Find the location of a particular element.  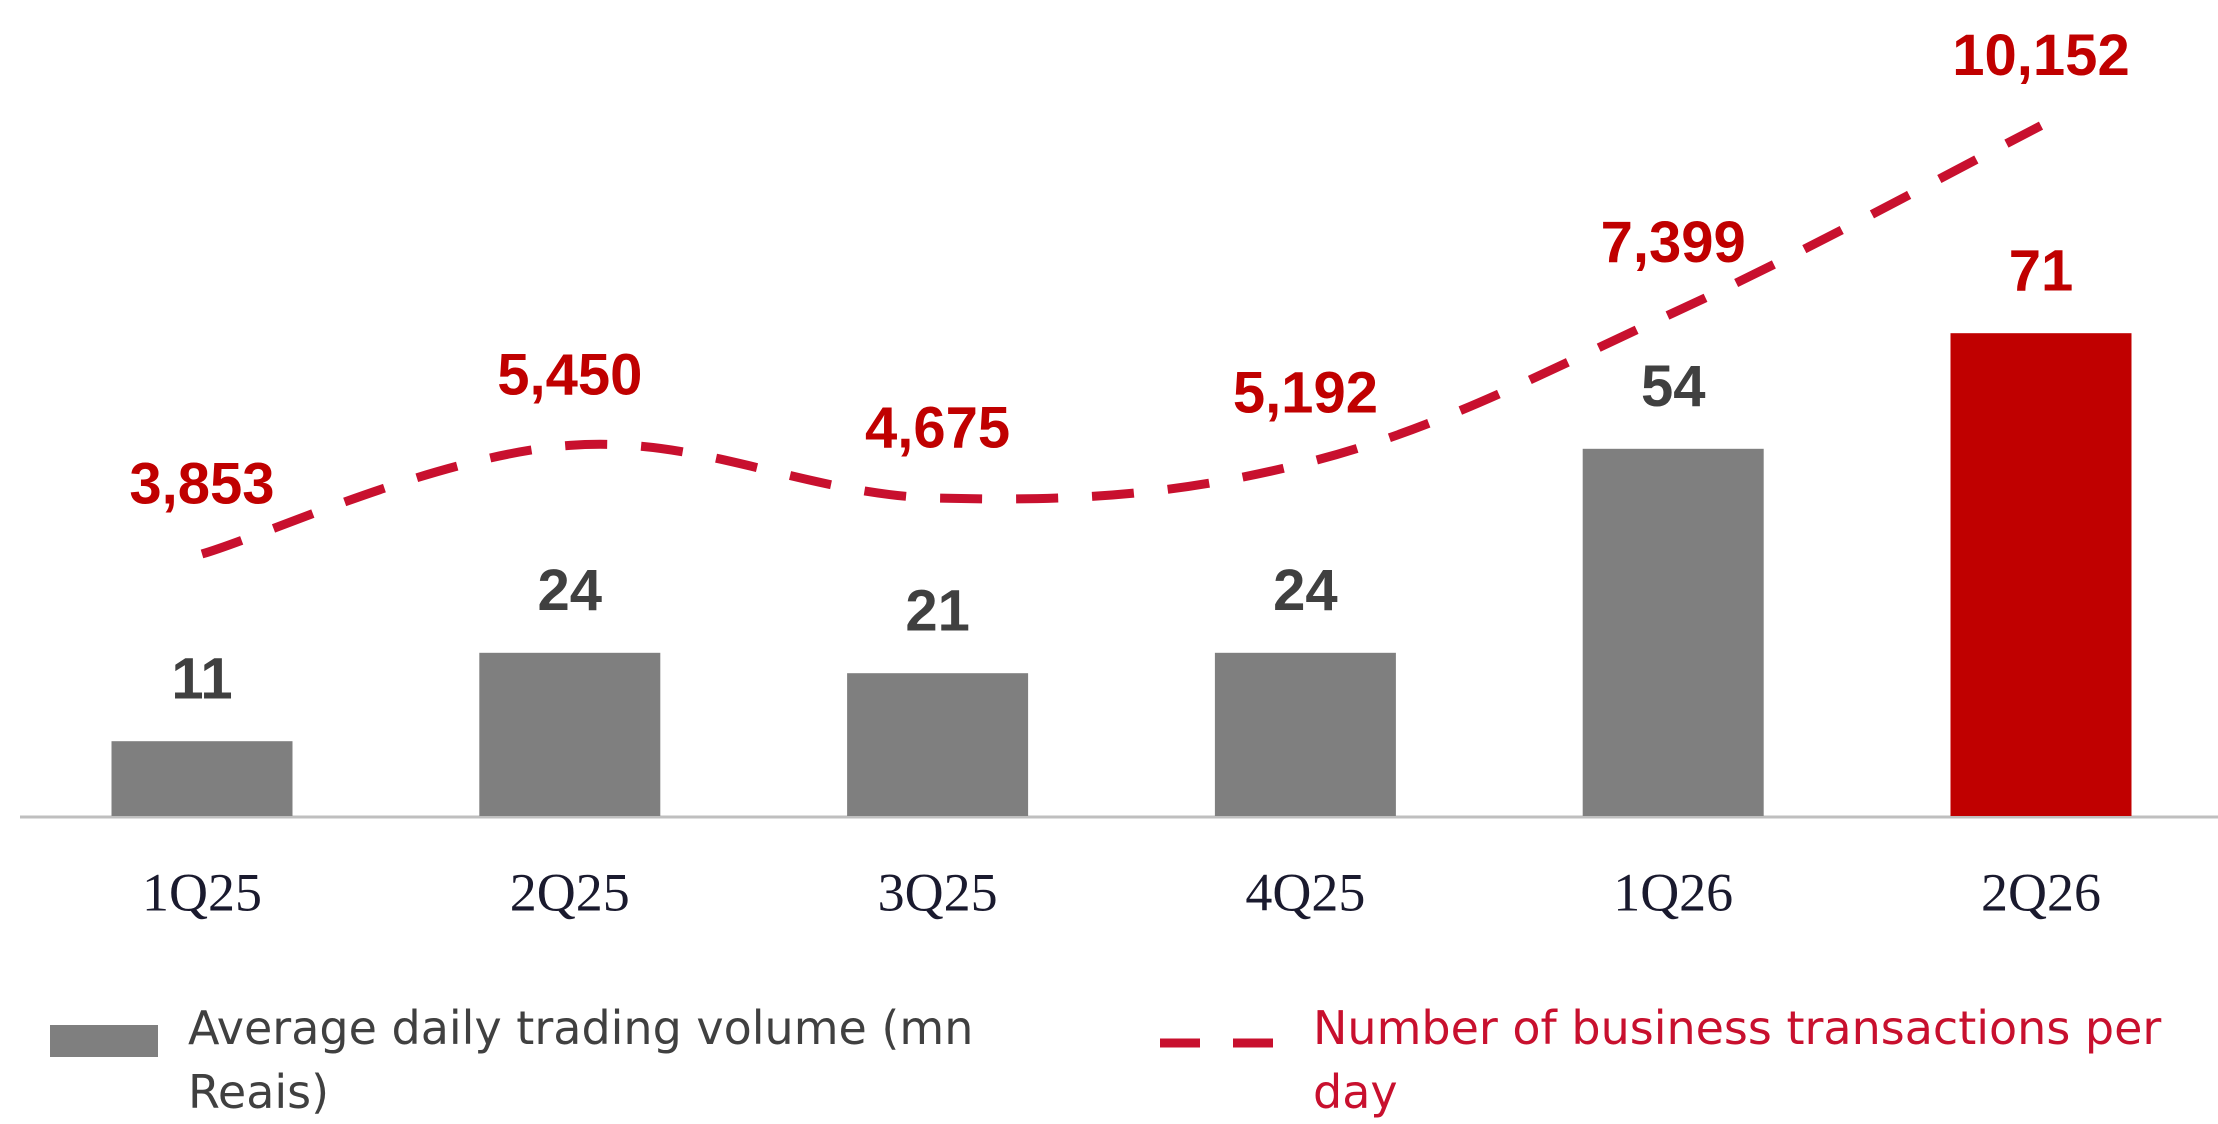

x-tick-label: 1Q25 is located at coordinates (202, 892).